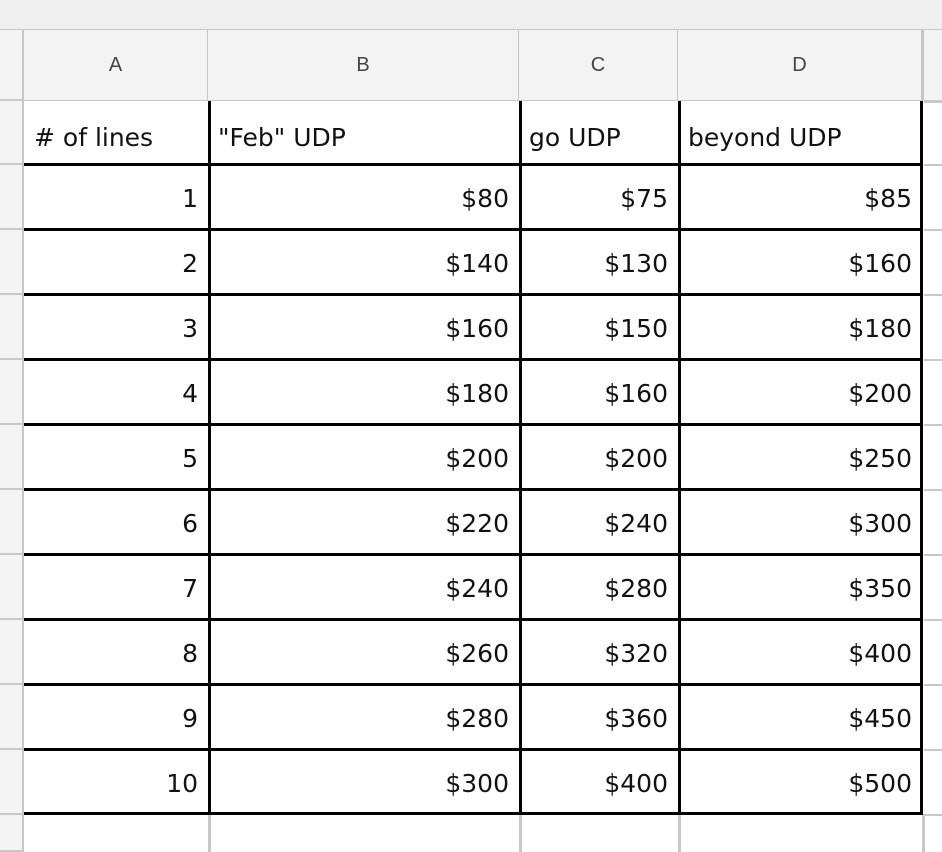 The height and width of the screenshot is (852, 942). What do you see at coordinates (117, 65) in the screenshot?
I see `column-header-a: A` at bounding box center [117, 65].